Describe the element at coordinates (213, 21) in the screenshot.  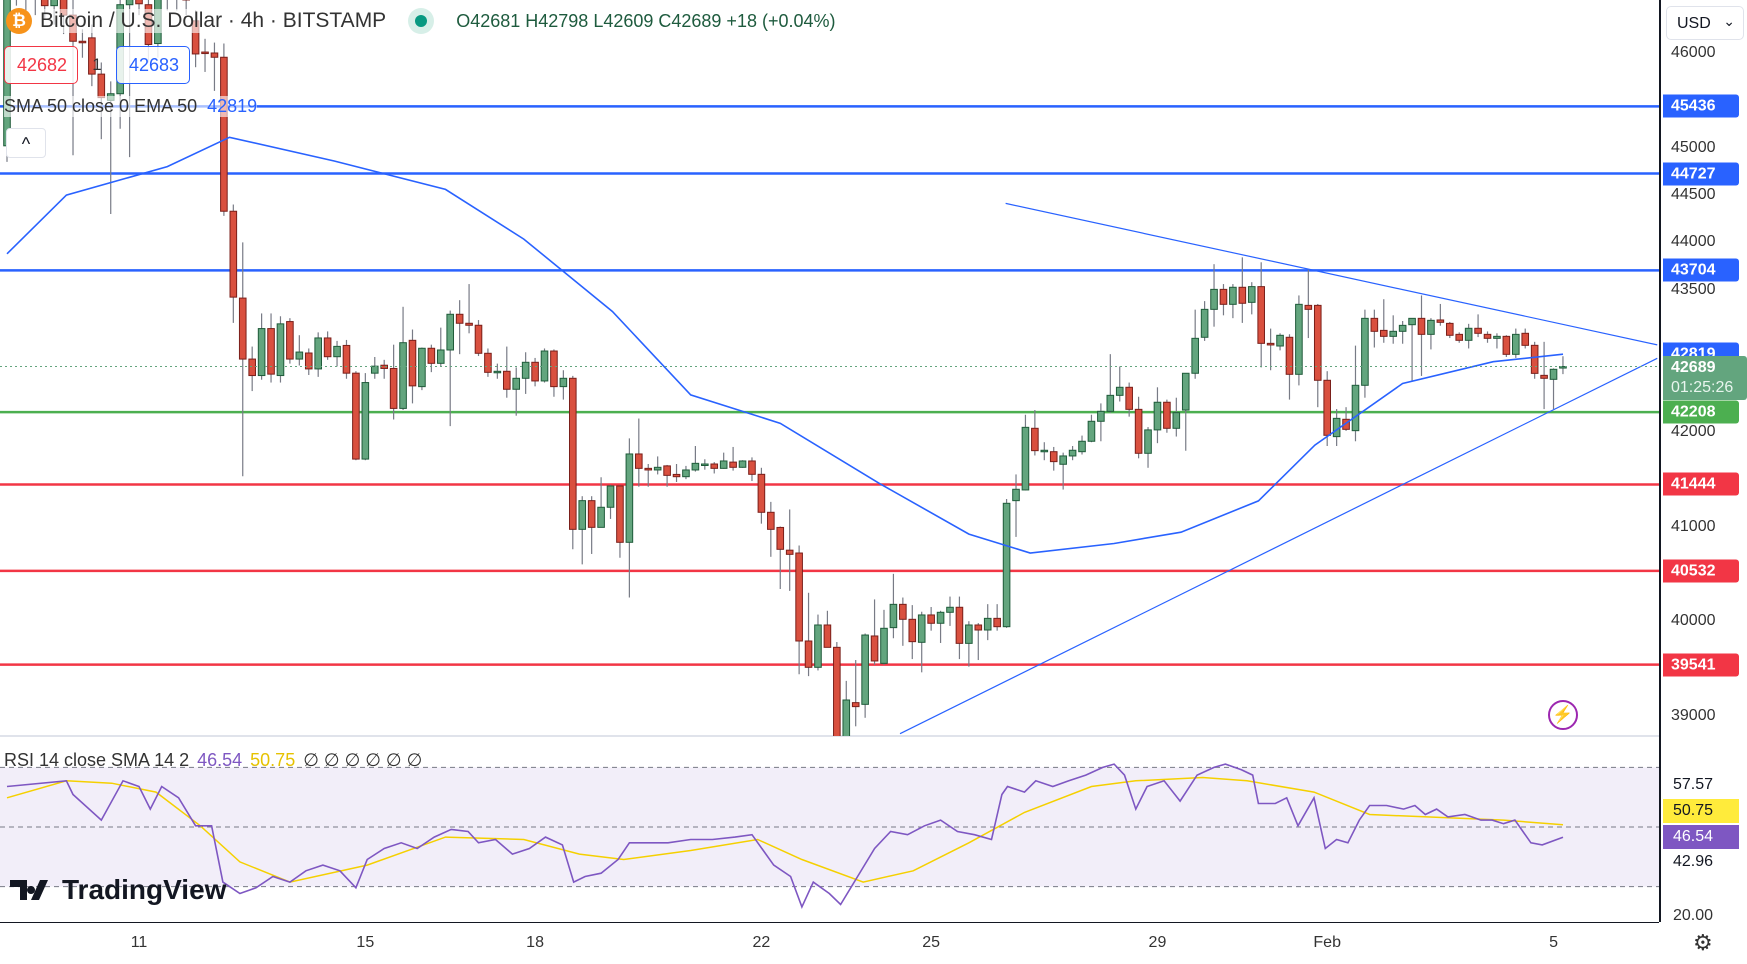
I see `symbol-title: Bitcoin / U.S. Dollar · 4h · BITSTAMP` at that location.